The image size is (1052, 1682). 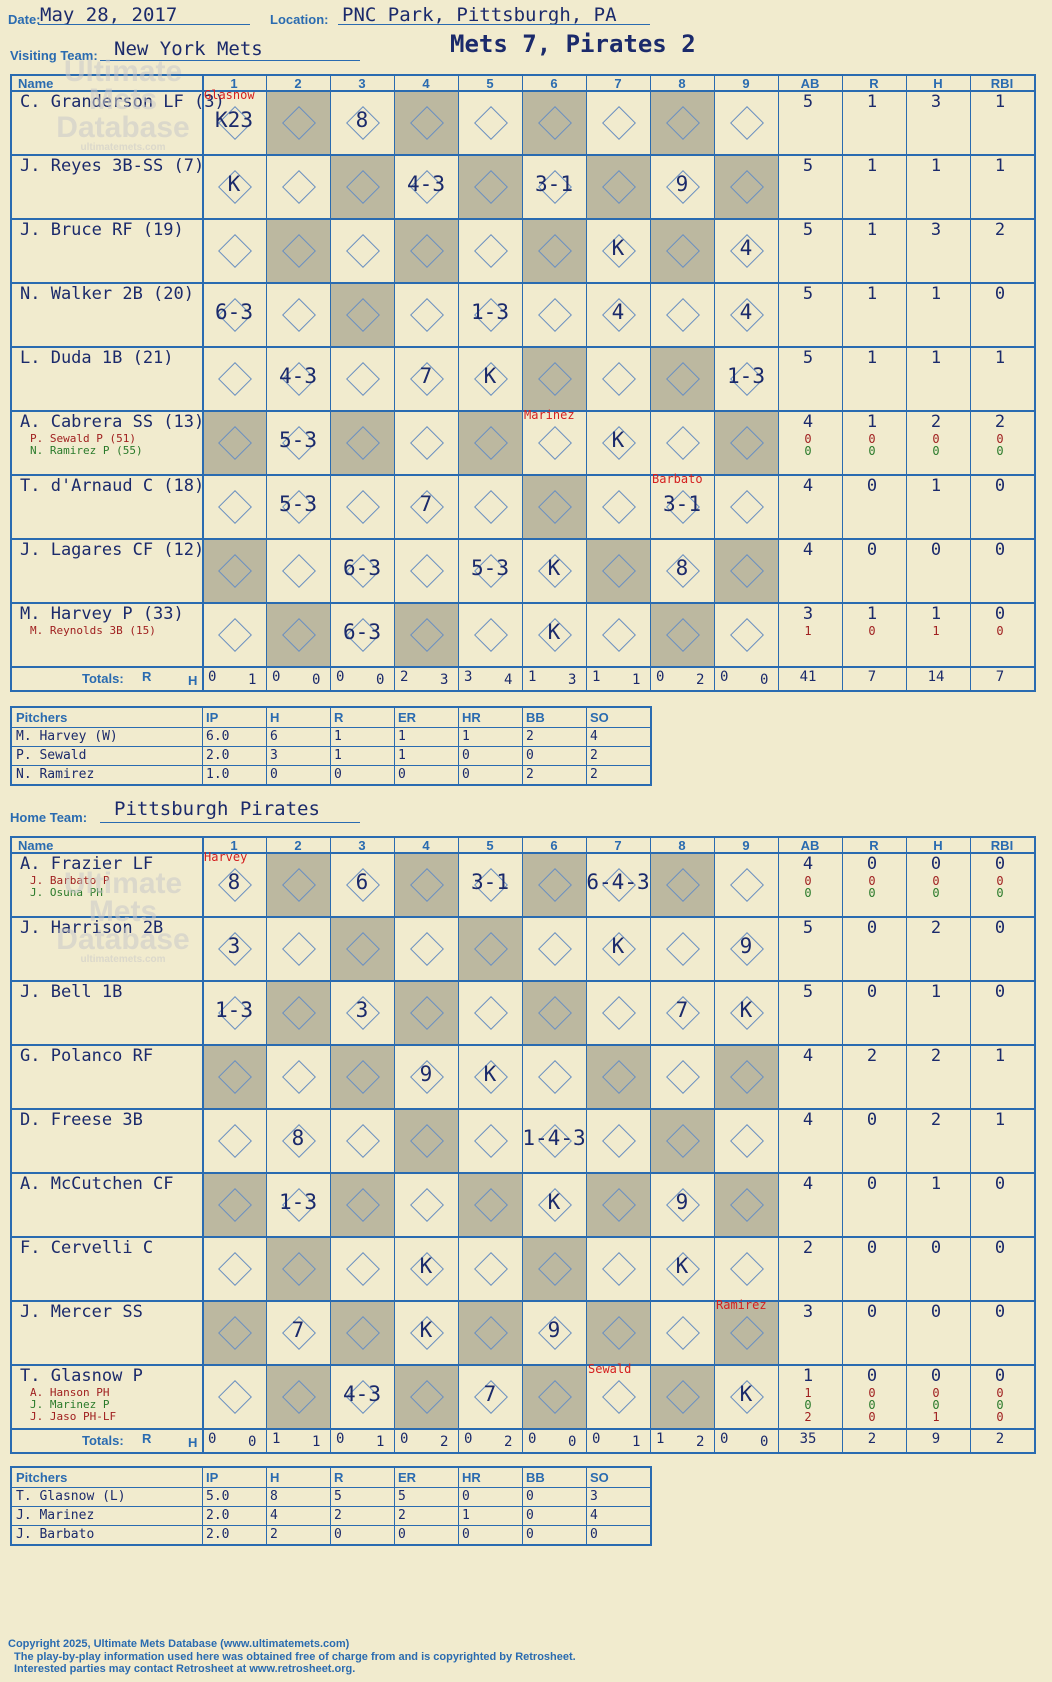 What do you see at coordinates (229, 95) in the screenshot?
I see `visitors-pitching-change-note: Glasnow` at bounding box center [229, 95].